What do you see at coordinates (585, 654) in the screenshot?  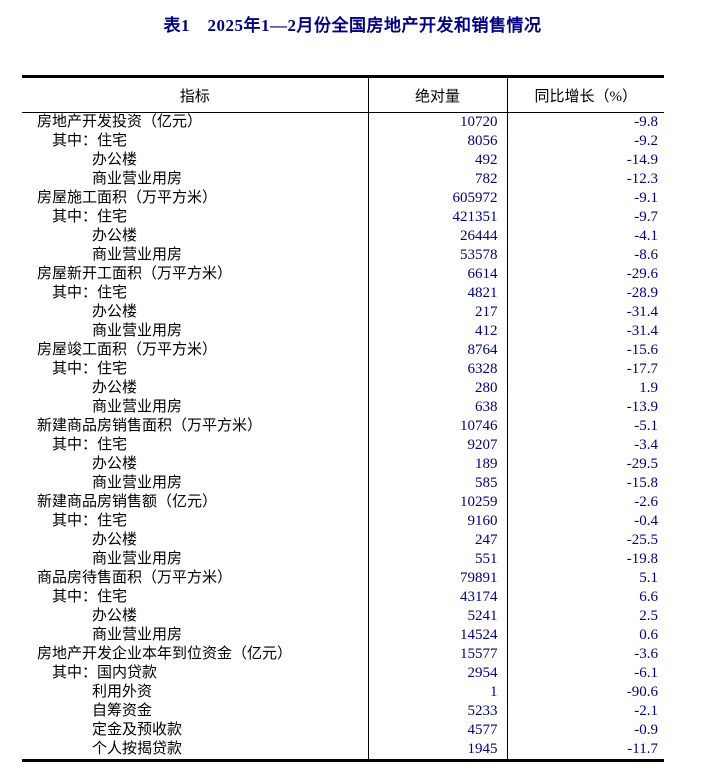 I see `growth-cell: -3.6` at bounding box center [585, 654].